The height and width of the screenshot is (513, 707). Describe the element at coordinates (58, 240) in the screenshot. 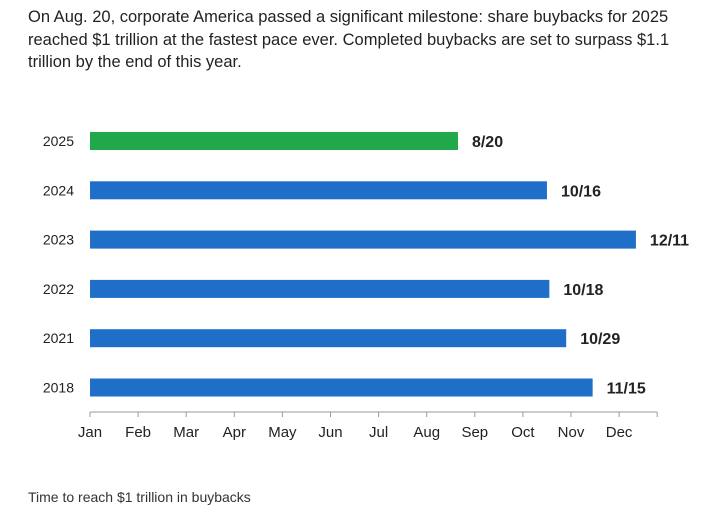

I see `year-label-2023: 2023` at that location.